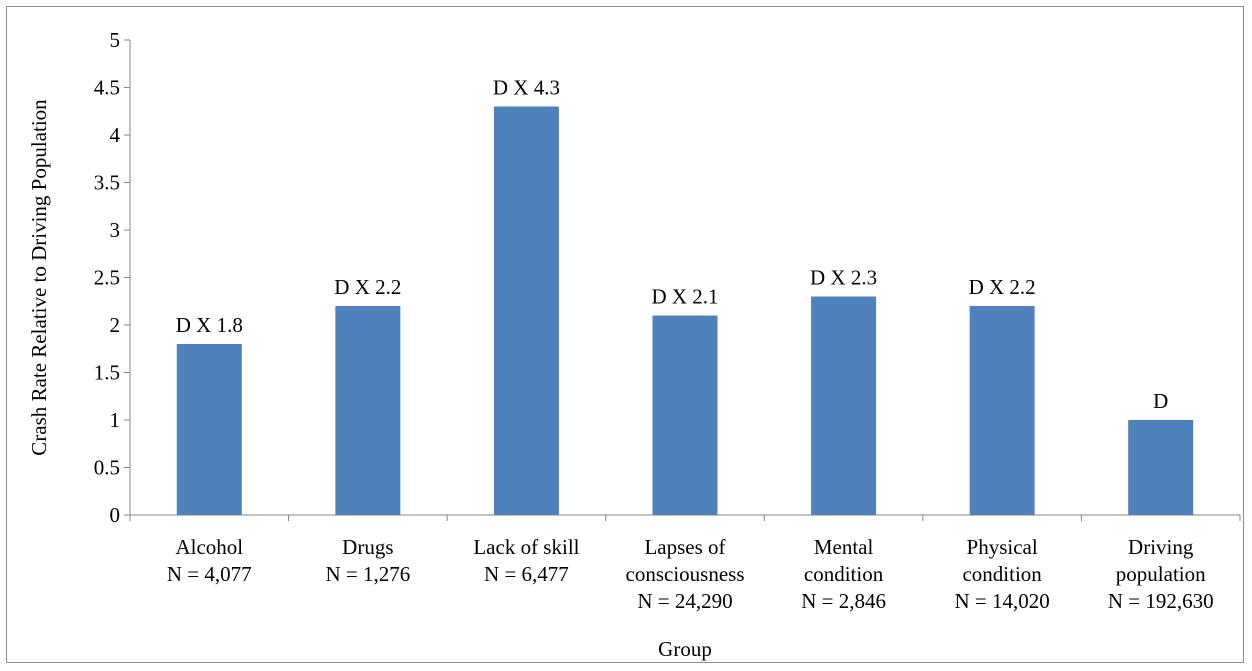 This screenshot has width=1252, height=671. Describe the element at coordinates (115, 420) in the screenshot. I see `y-tick-label: 1` at that location.